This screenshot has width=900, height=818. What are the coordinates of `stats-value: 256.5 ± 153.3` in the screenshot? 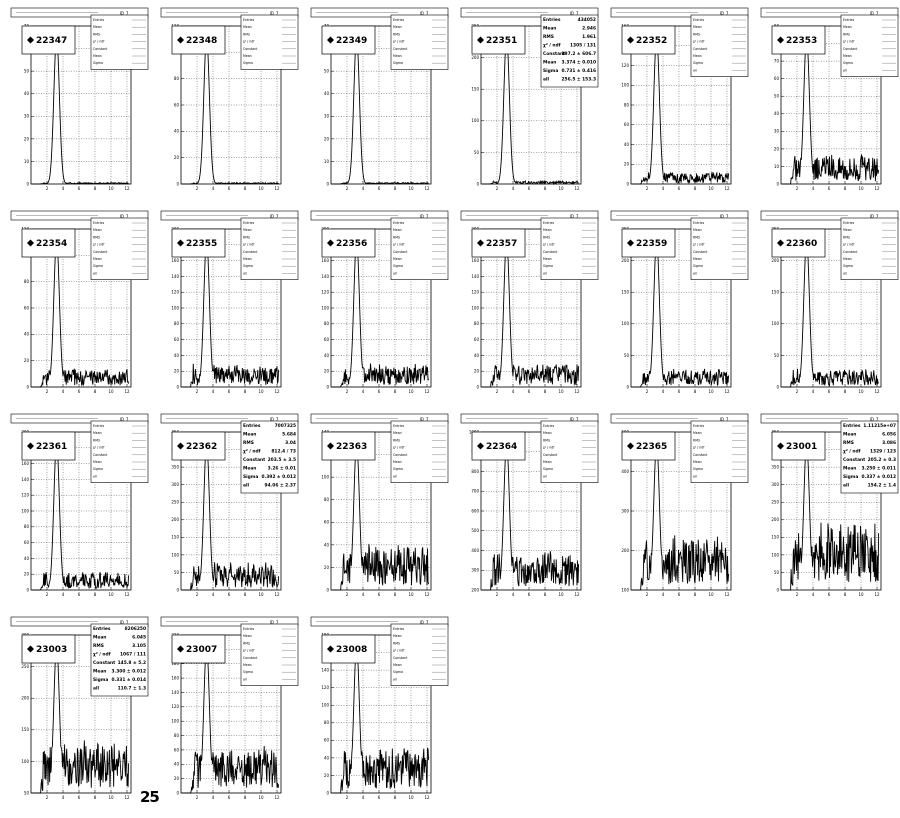 It's located at (578, 80).